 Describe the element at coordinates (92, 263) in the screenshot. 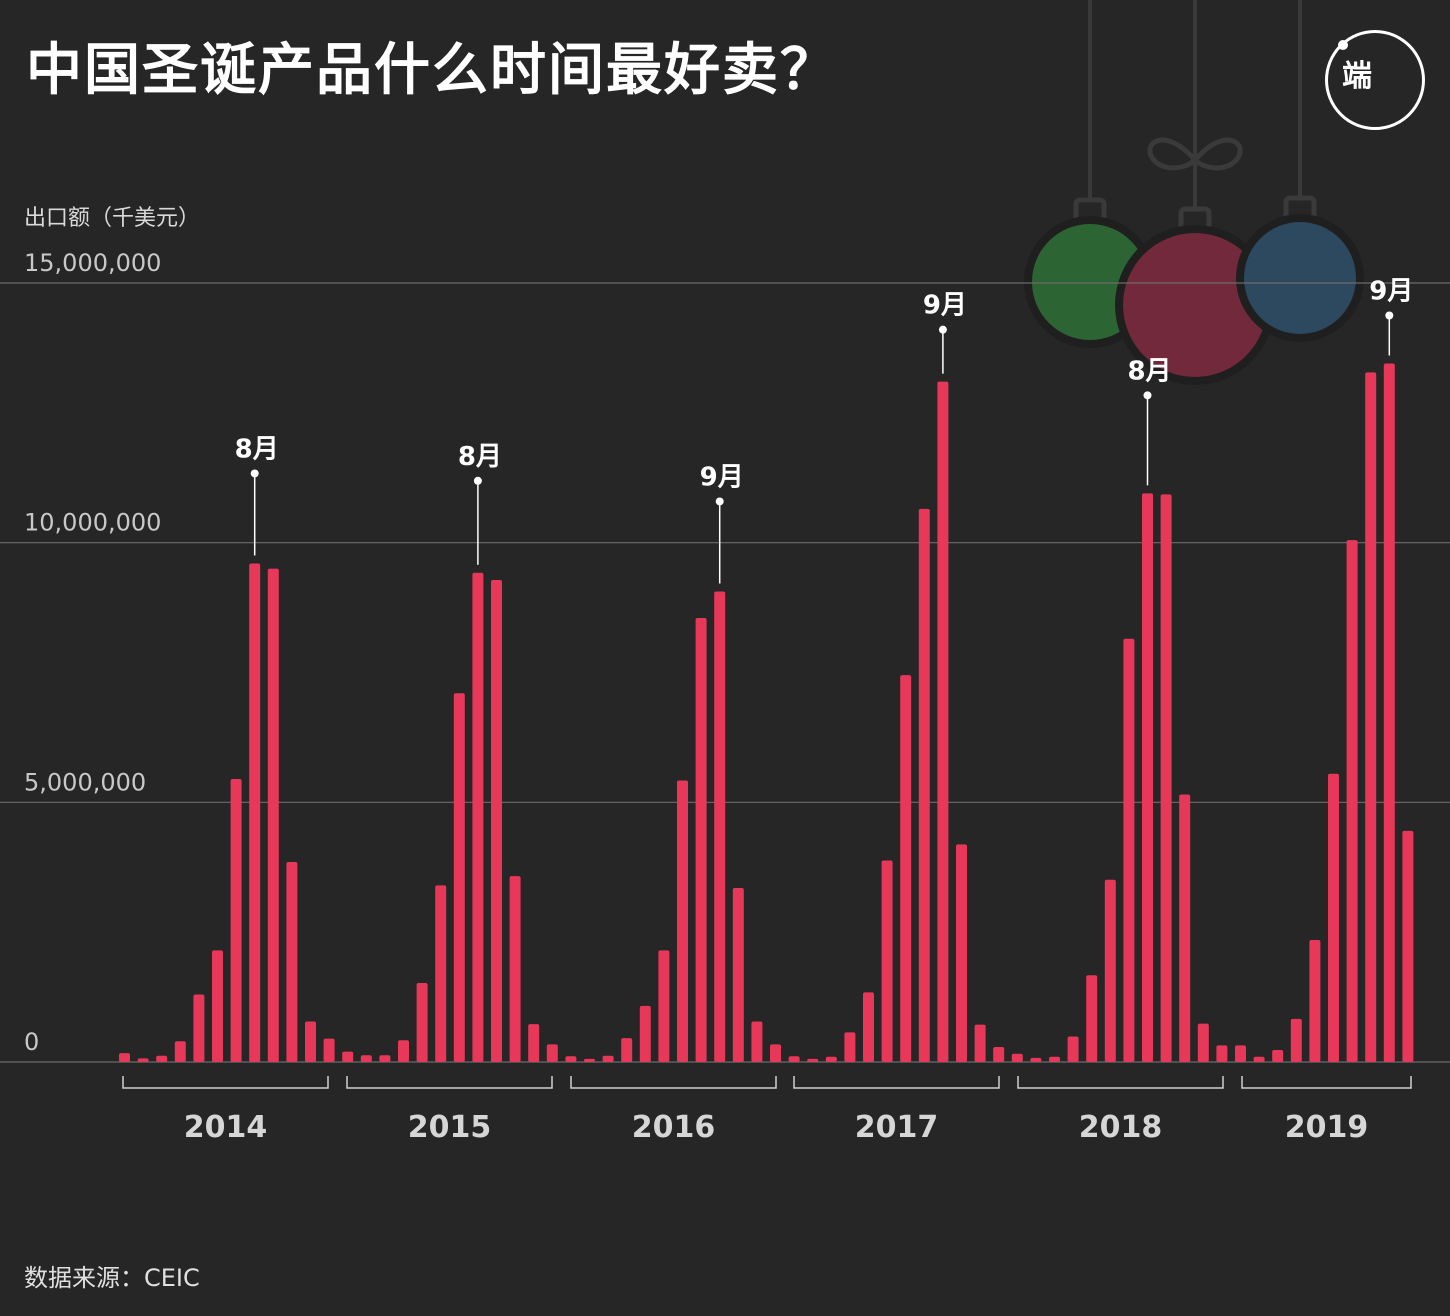

I see `y-tick-label: 15,000,000` at that location.